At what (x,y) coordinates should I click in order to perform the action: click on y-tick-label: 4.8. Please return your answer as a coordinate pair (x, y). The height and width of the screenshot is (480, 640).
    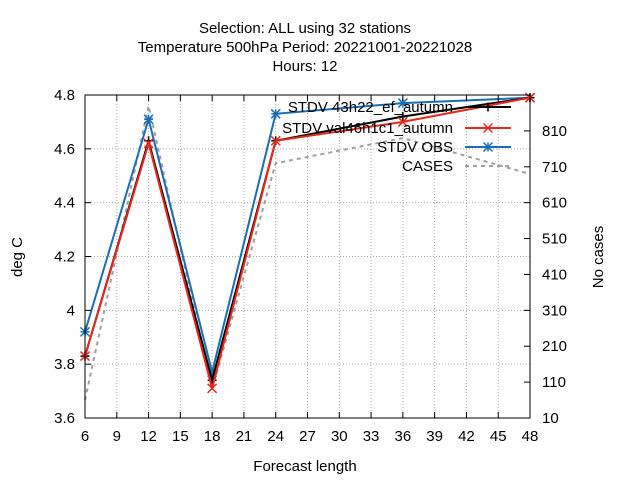
    Looking at the image, I should click on (64, 95).